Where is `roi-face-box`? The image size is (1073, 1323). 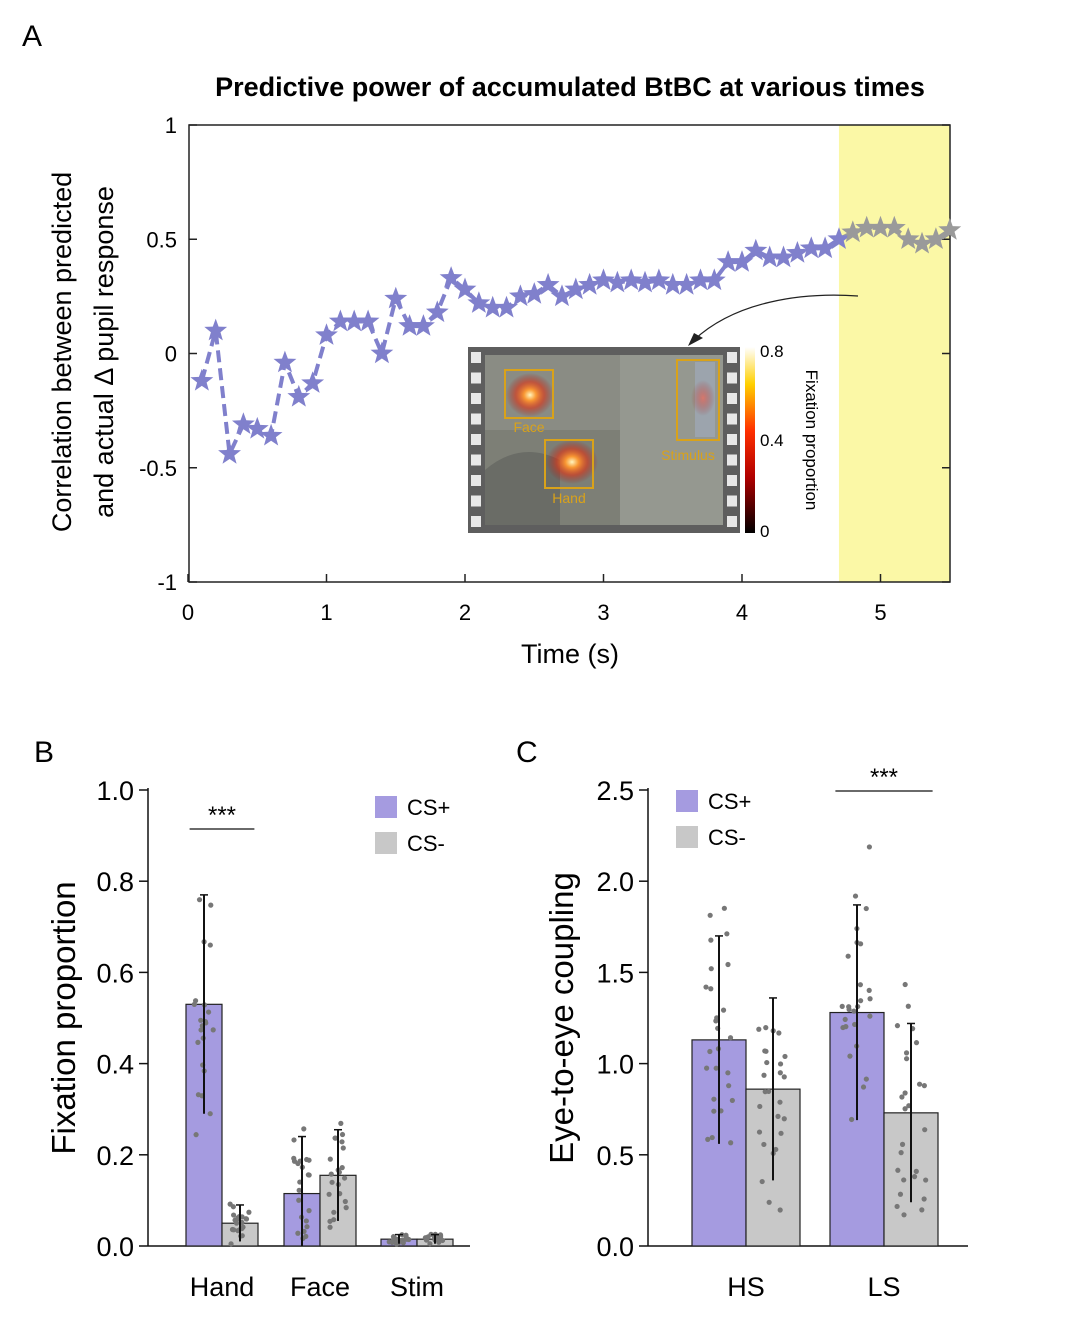 roi-face-box is located at coordinates (529, 394).